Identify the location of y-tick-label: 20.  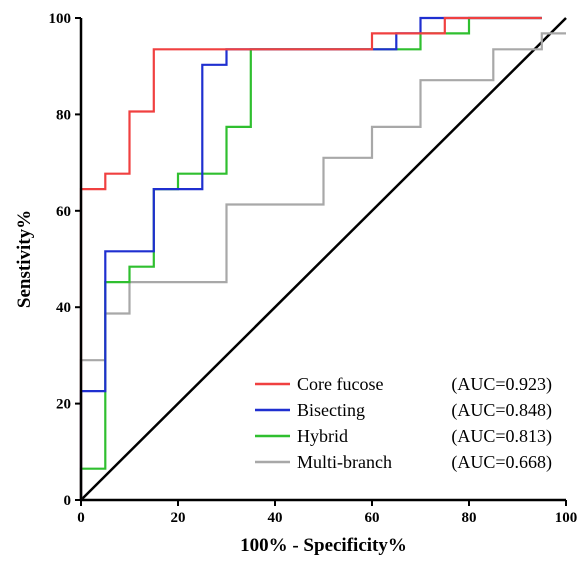
(63, 405).